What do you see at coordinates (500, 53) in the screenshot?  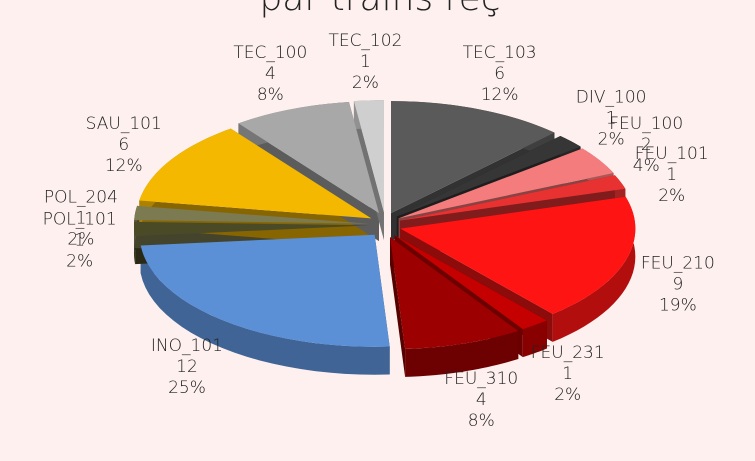 I see `label-name: TEC_103` at bounding box center [500, 53].